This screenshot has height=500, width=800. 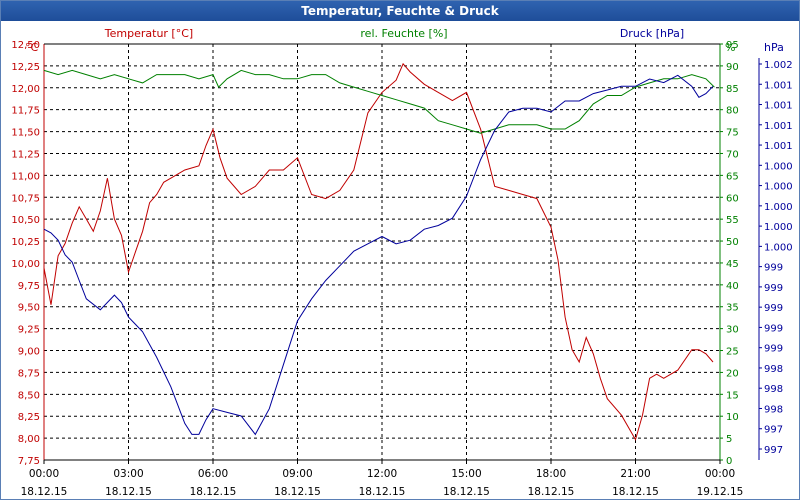 What do you see at coordinates (778, 65) in the screenshot?
I see `pressure-tick-label: 1.002` at bounding box center [778, 65].